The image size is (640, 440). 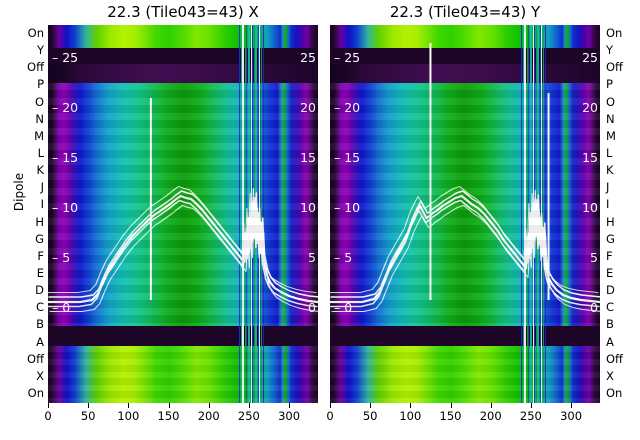 What do you see at coordinates (183, 374) in the screenshot?
I see `band-bottom-bright-x` at bounding box center [183, 374].